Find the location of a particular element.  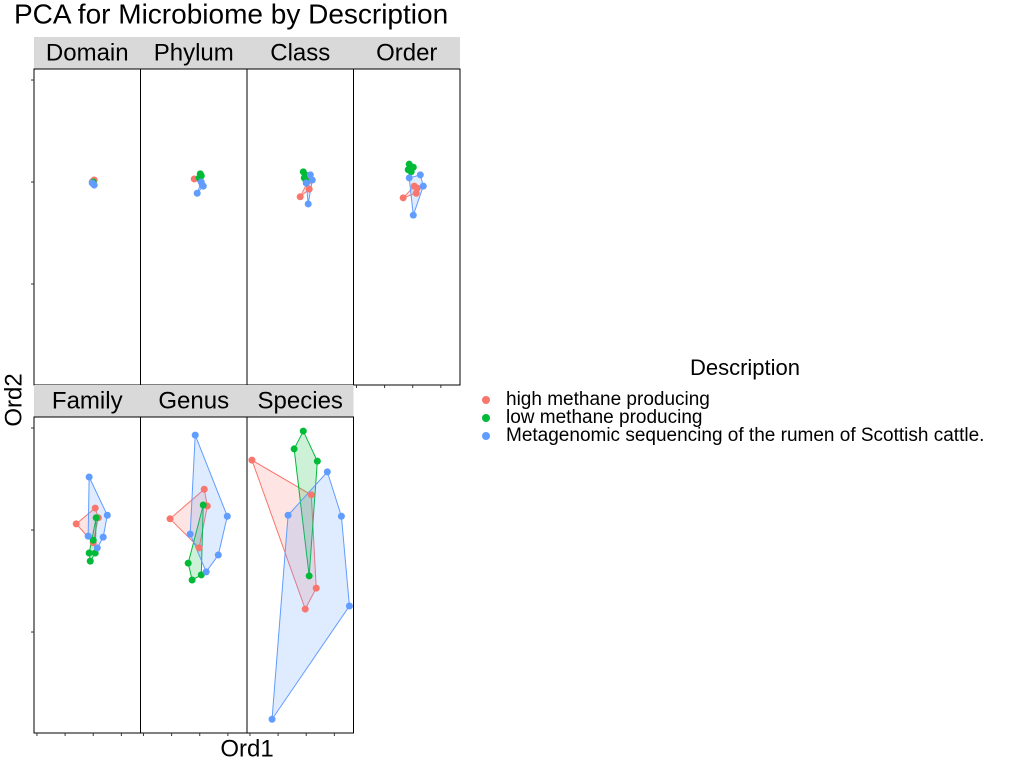

strip-label: Phylum is located at coordinates (194, 52).